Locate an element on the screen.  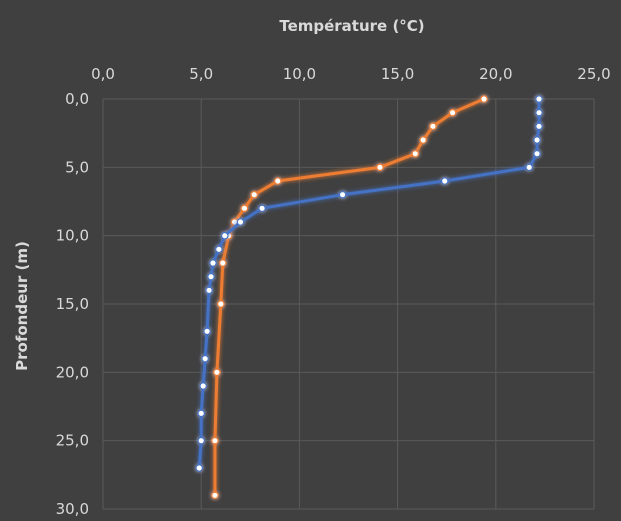
x-axis-title: Température (°C) is located at coordinates (351, 26).